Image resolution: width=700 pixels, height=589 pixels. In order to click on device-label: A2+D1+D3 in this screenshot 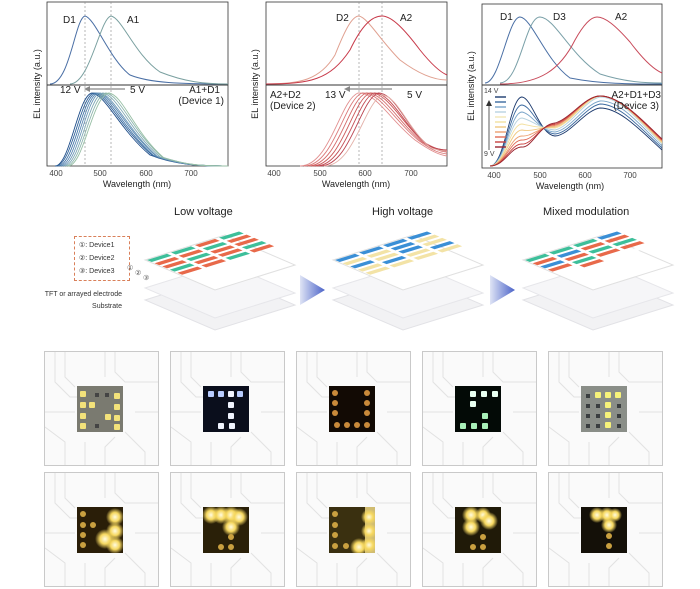, I will do `click(637, 95)`.